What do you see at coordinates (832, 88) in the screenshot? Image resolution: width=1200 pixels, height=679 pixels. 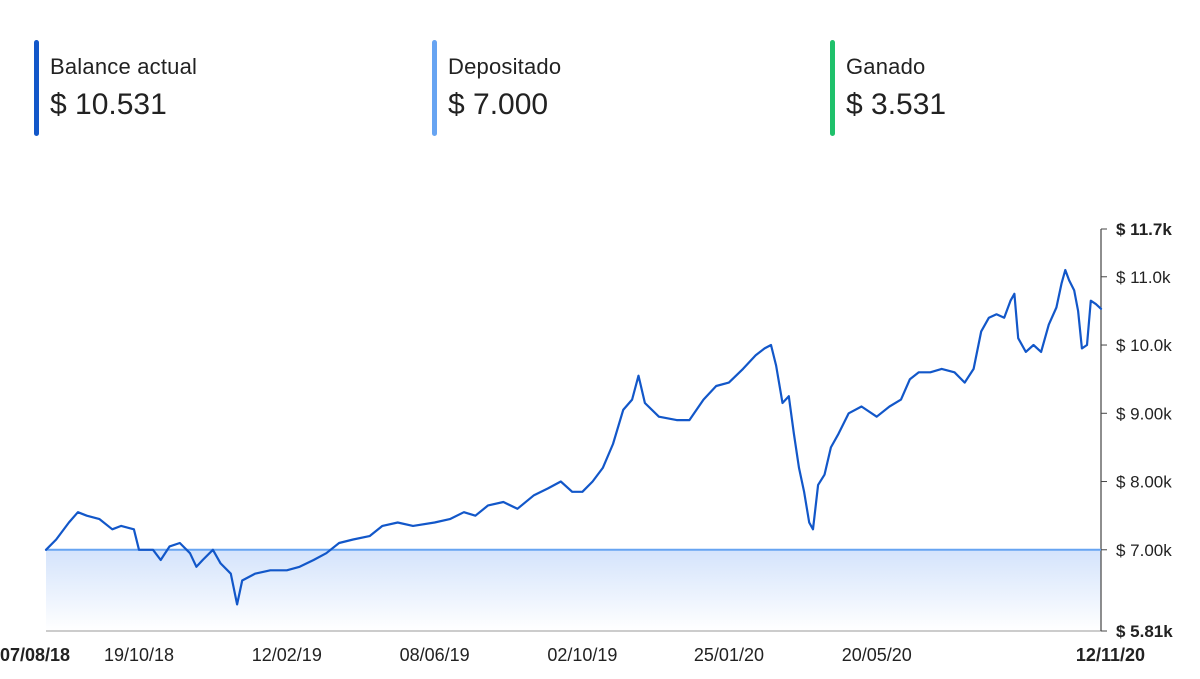 I see `stat-earned-indicator` at bounding box center [832, 88].